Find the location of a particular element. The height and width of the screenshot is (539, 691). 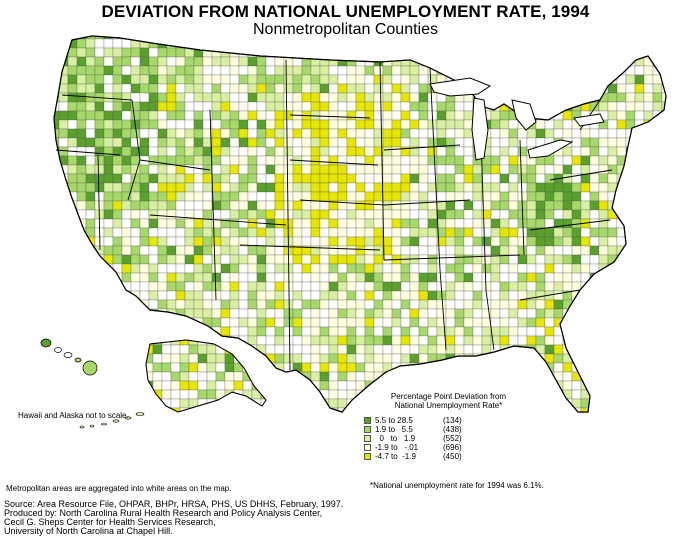

lake-huron is located at coordinates (524, 115).